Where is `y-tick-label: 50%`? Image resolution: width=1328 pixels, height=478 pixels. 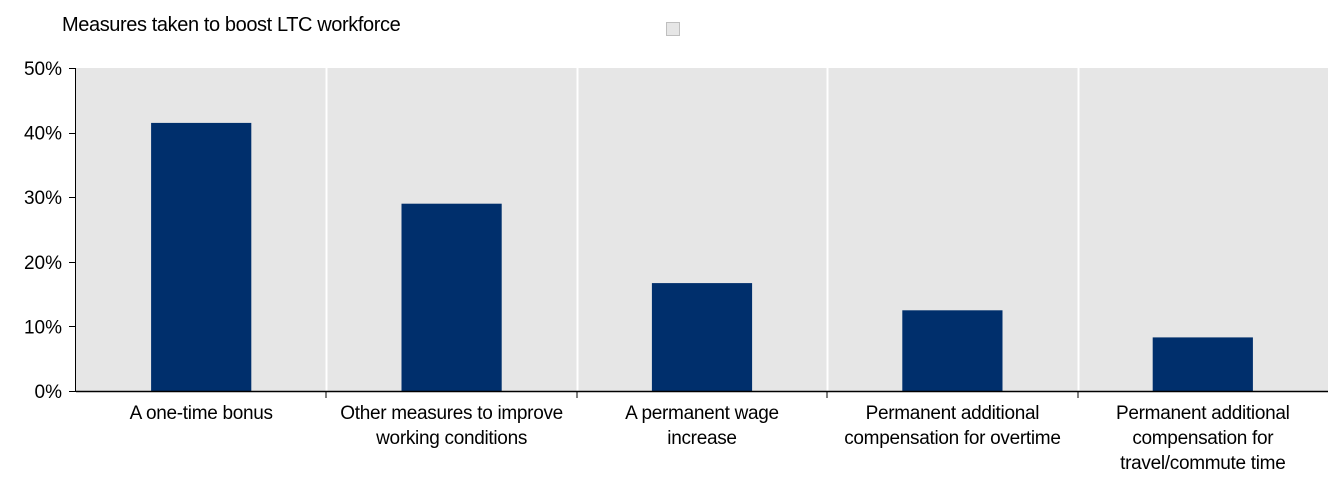
y-tick-label: 50% is located at coordinates (43, 69).